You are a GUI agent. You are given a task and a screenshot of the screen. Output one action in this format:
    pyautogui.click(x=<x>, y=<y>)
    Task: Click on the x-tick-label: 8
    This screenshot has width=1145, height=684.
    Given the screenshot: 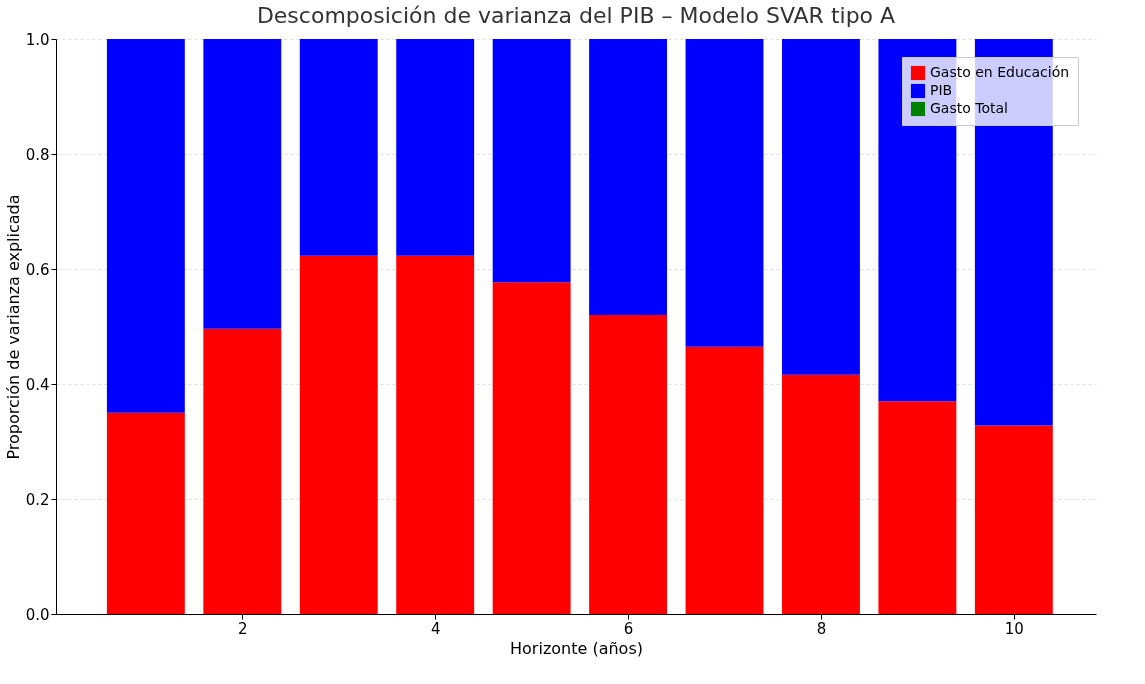 What is the action you would take?
    pyautogui.click(x=821, y=628)
    